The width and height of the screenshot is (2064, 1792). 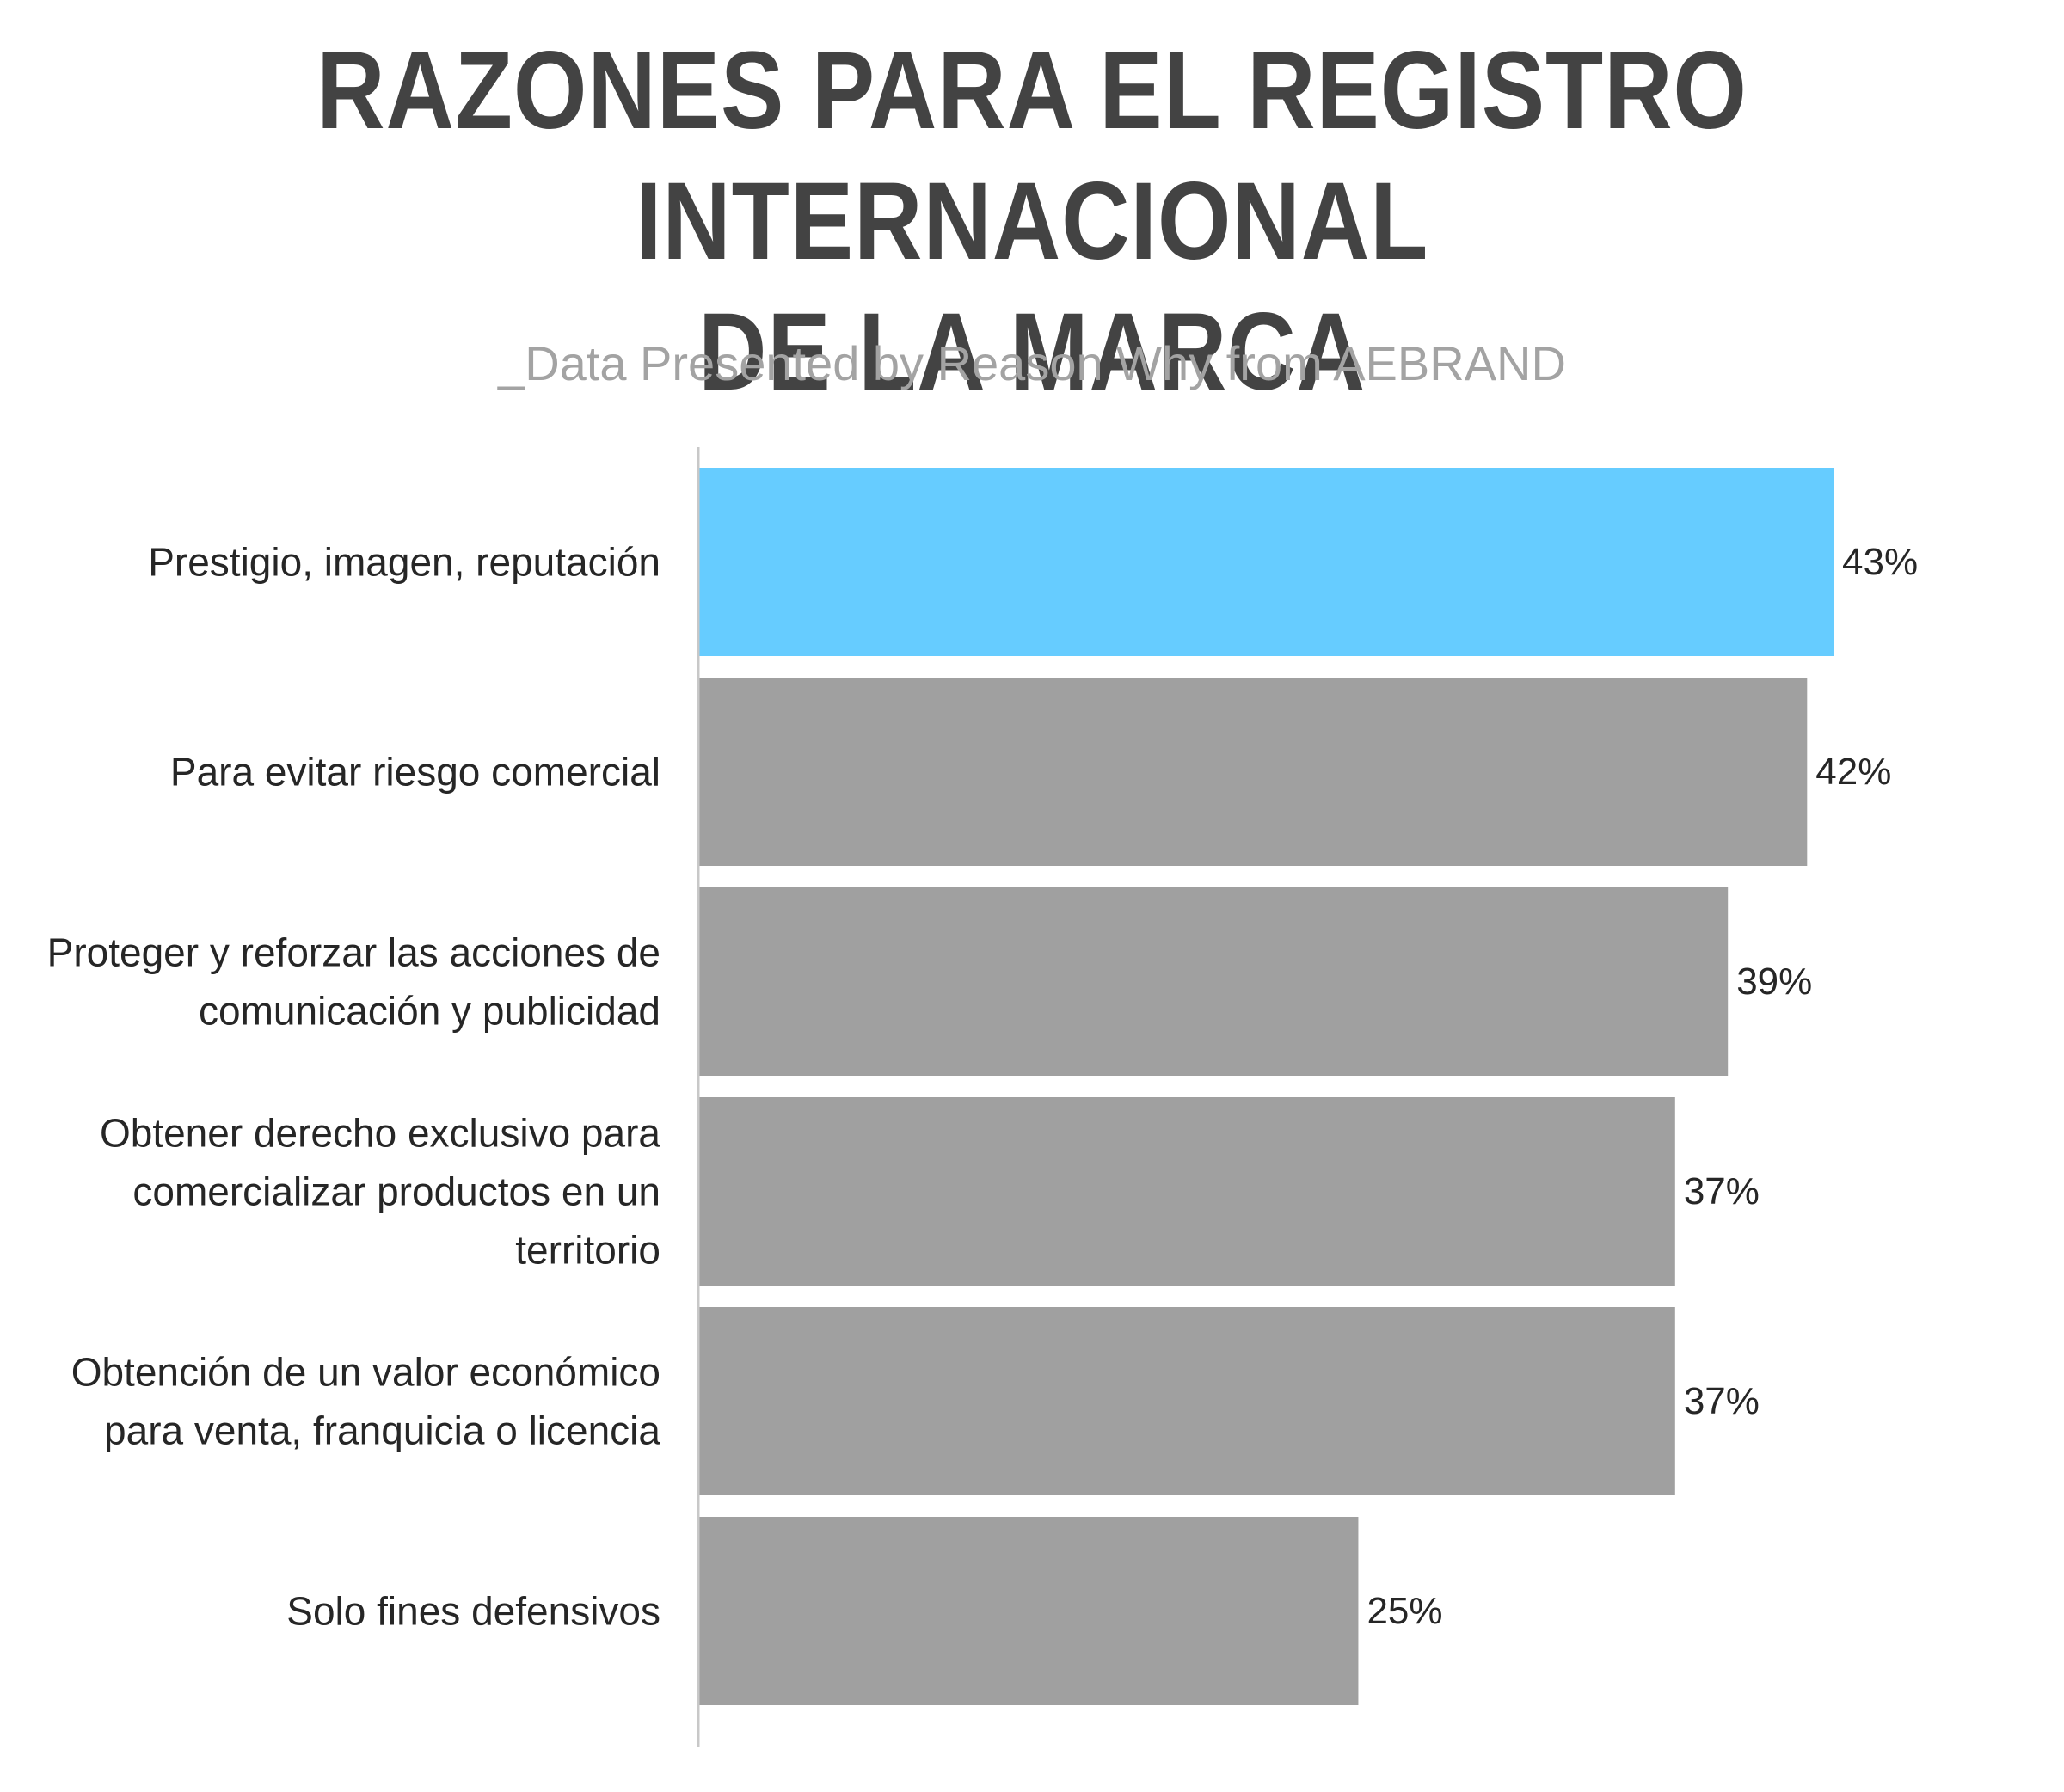 What do you see at coordinates (380, 1133) in the screenshot?
I see `category-label-4-line-1: Obtener derecho exclusivo para` at bounding box center [380, 1133].